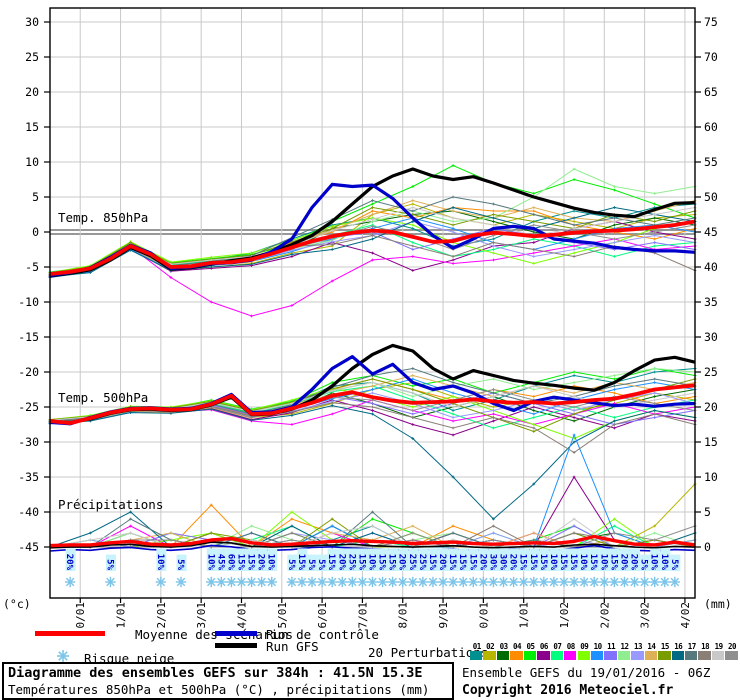  Describe the element at coordinates (711, 127) in the screenshot. I see `right-tick-label: 60` at that location.